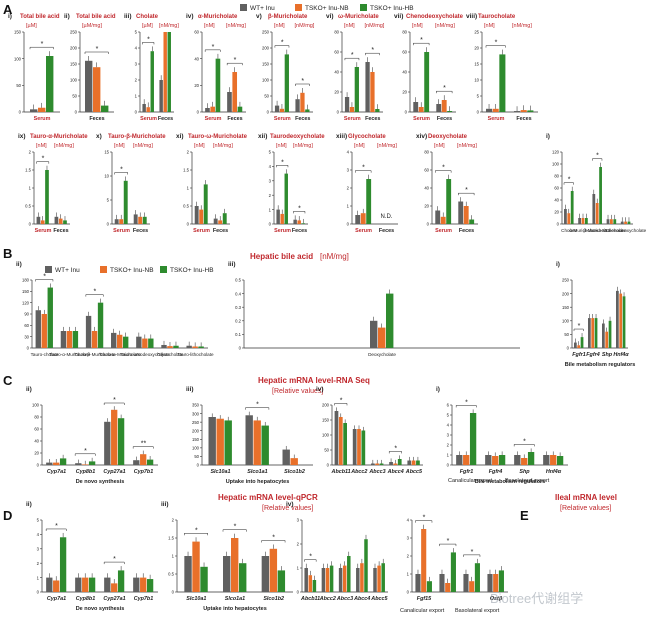 The image size is (650, 625). Describe the element at coordinates (38, 549) in the screenshot. I see `y-tick-label: 3` at that location.